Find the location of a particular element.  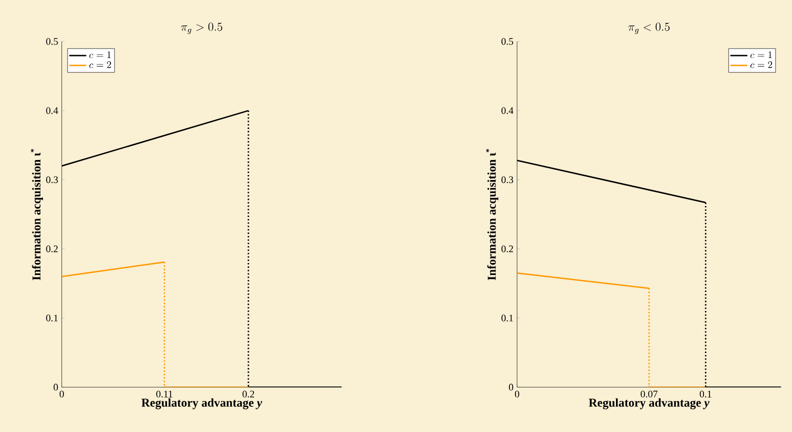

chart-title: $\pi_g < 0.5$ is located at coordinates (649, 28).